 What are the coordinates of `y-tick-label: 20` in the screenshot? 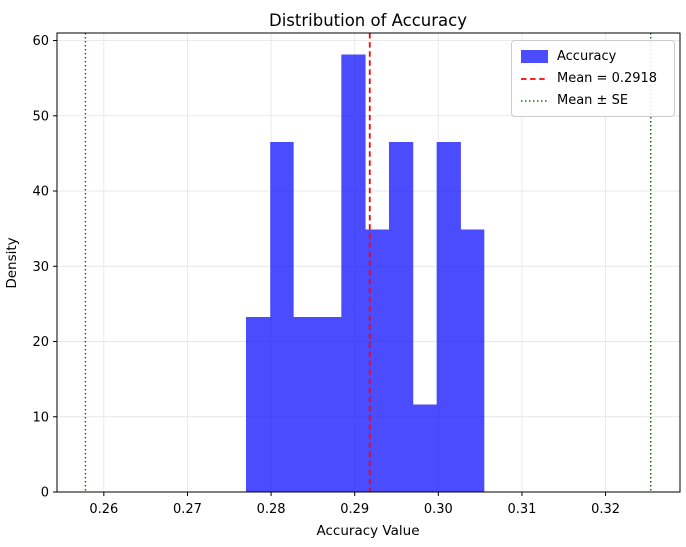 It's located at (40, 342).